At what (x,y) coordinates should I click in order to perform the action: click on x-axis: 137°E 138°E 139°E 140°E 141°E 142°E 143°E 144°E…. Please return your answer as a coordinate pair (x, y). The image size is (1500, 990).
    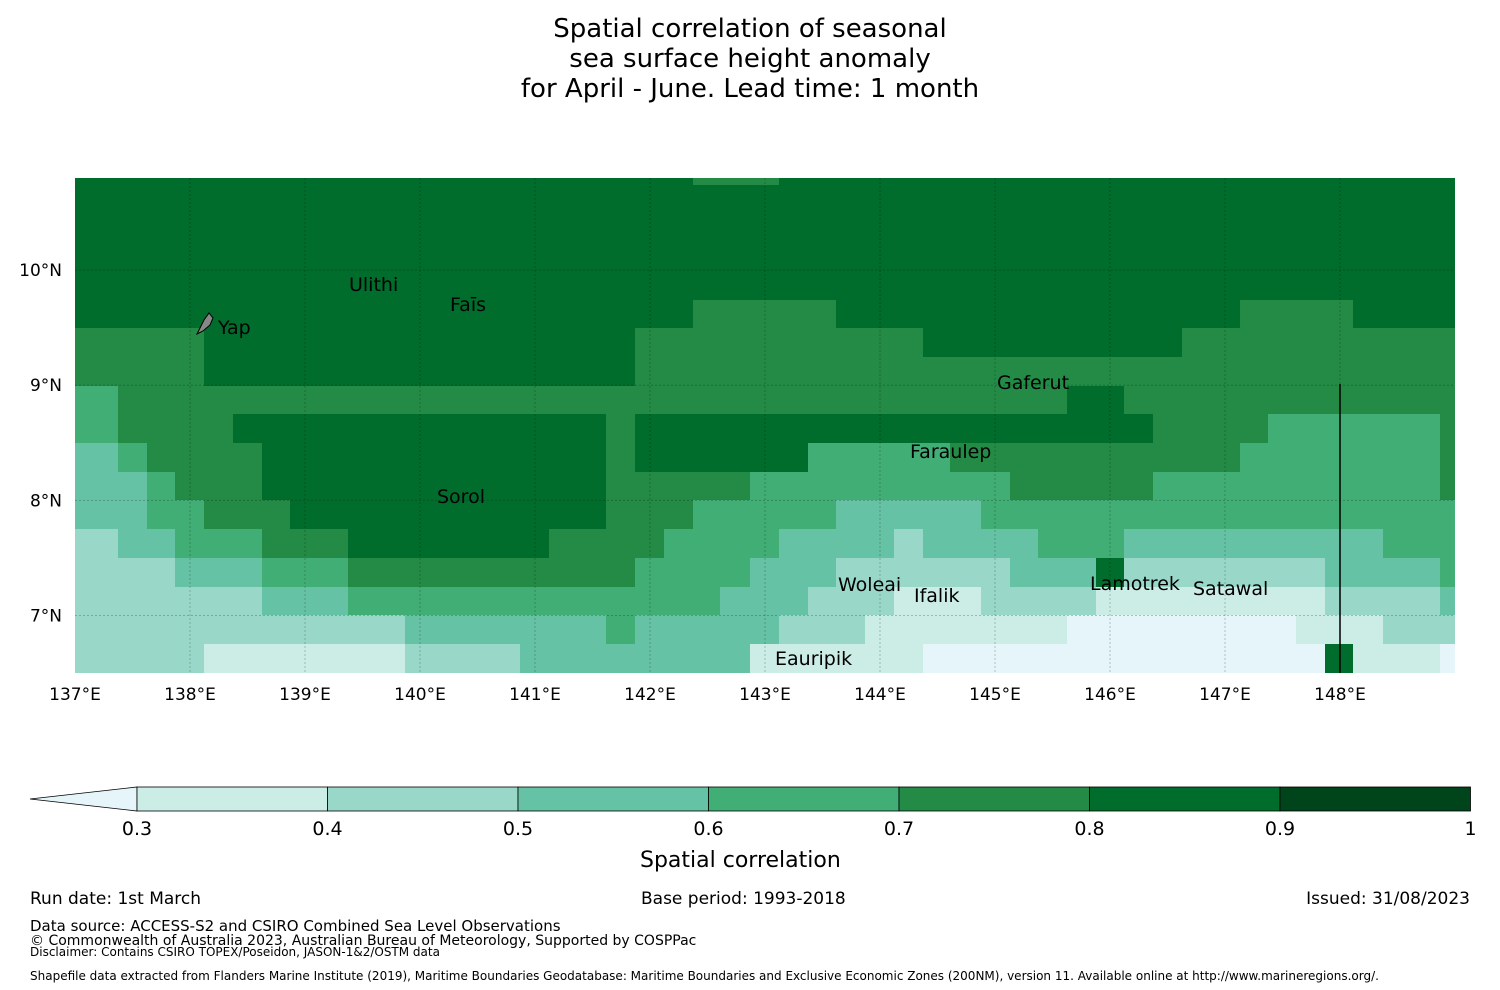
    Looking at the image, I should click on (707, 695).